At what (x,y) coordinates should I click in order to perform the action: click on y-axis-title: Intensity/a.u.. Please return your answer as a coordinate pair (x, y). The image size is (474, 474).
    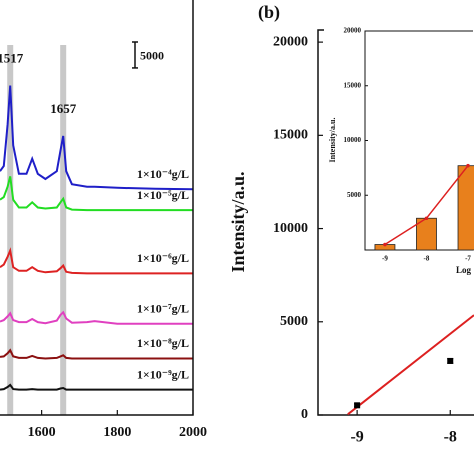
    Looking at the image, I should click on (238, 221).